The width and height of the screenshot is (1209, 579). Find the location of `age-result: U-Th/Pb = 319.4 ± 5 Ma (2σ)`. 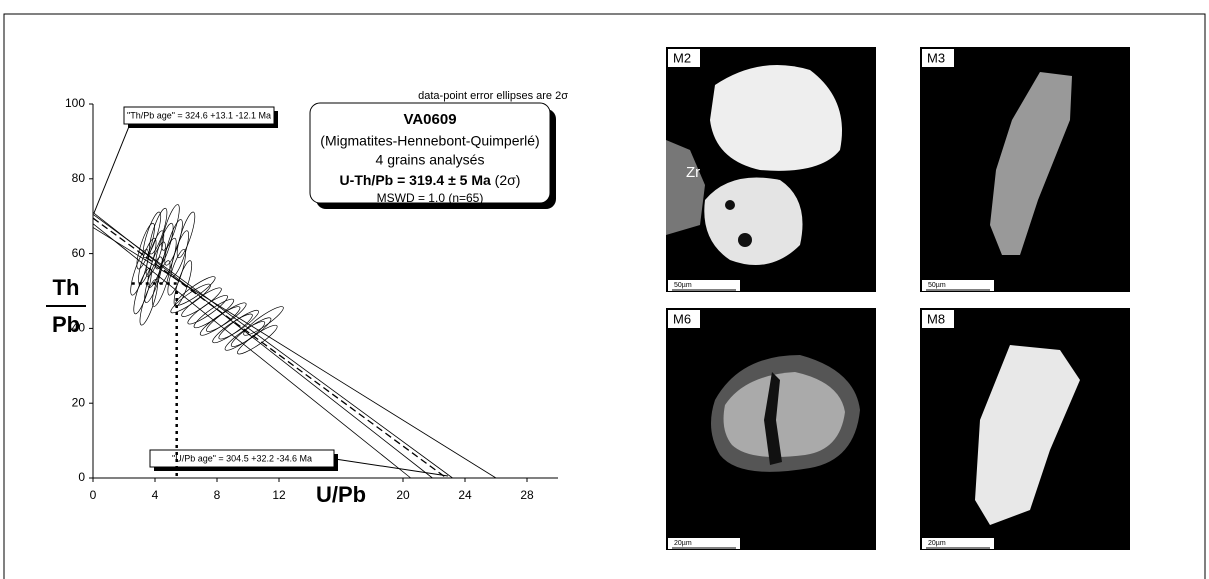

age-result: U-Th/Pb = 319.4 ± 5 Ma (2σ) is located at coordinates (430, 180).